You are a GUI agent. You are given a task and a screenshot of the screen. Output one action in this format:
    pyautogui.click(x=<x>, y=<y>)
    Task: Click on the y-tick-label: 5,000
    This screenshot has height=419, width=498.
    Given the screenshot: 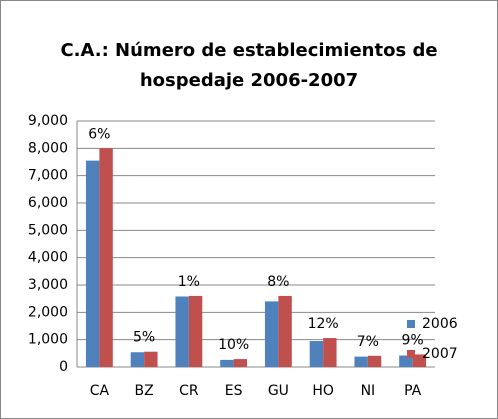 What is the action you would take?
    pyautogui.click(x=48, y=230)
    